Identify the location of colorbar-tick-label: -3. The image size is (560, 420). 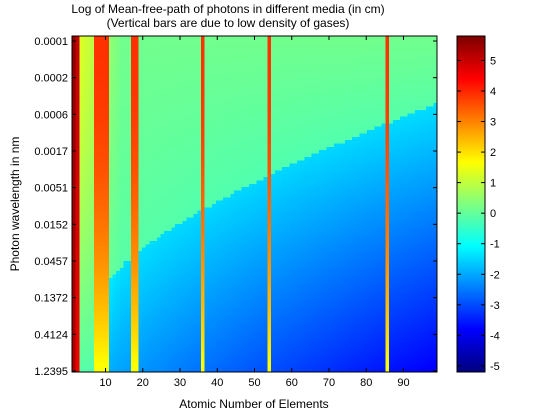
(495, 306).